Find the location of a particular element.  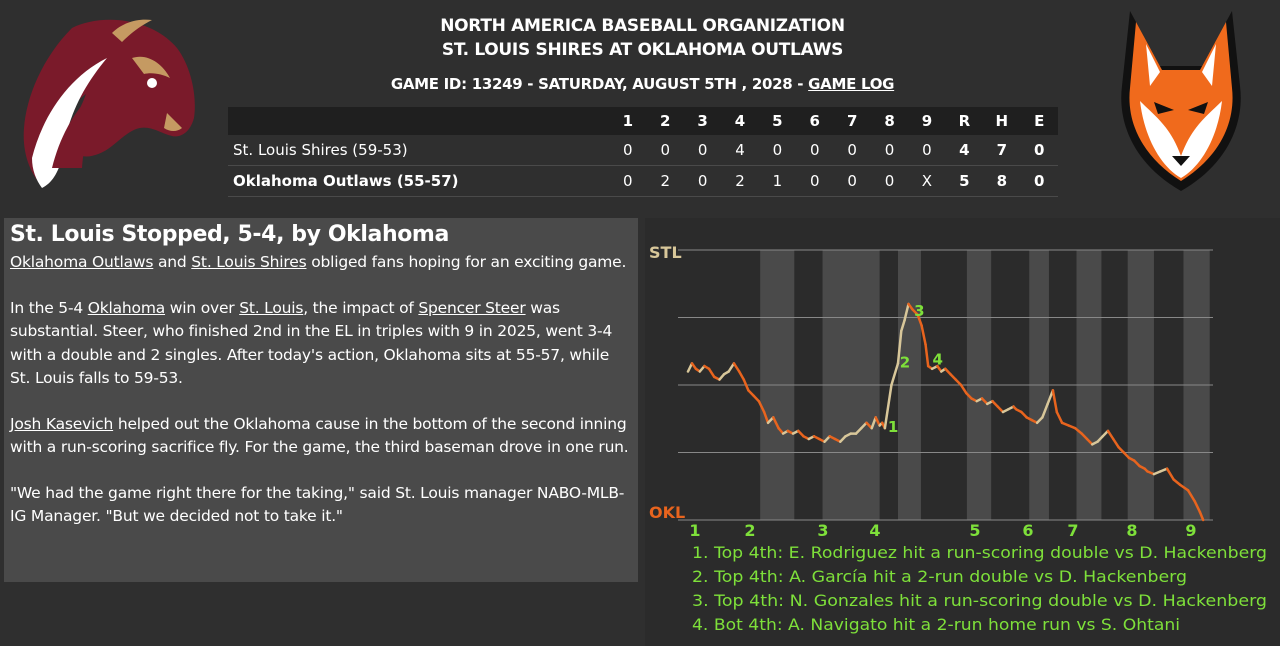

linescore-col-5: 5 is located at coordinates (777, 121).